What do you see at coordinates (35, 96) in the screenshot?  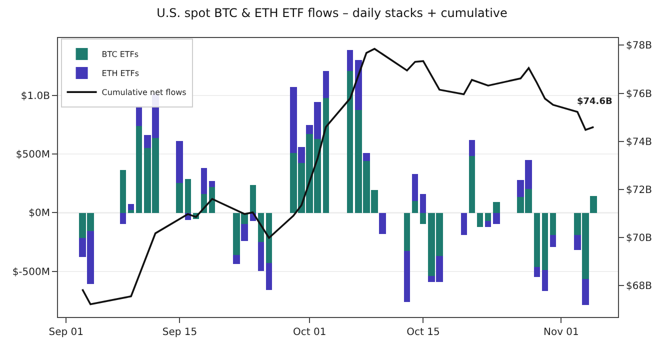 I see `y-tick-label: $1.0B` at bounding box center [35, 96].